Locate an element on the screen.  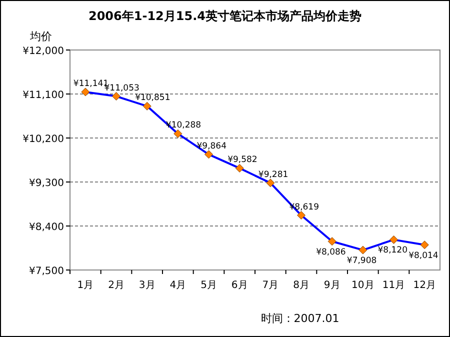
x-tick-label: 6月 is located at coordinates (239, 285).